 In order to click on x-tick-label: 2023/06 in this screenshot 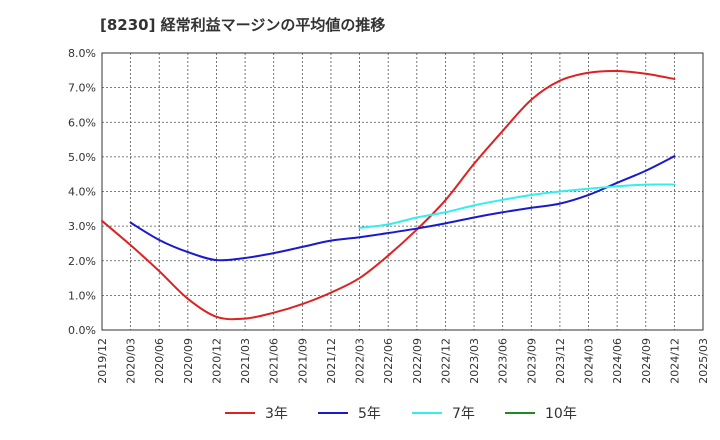, I will do `click(503, 361)`.